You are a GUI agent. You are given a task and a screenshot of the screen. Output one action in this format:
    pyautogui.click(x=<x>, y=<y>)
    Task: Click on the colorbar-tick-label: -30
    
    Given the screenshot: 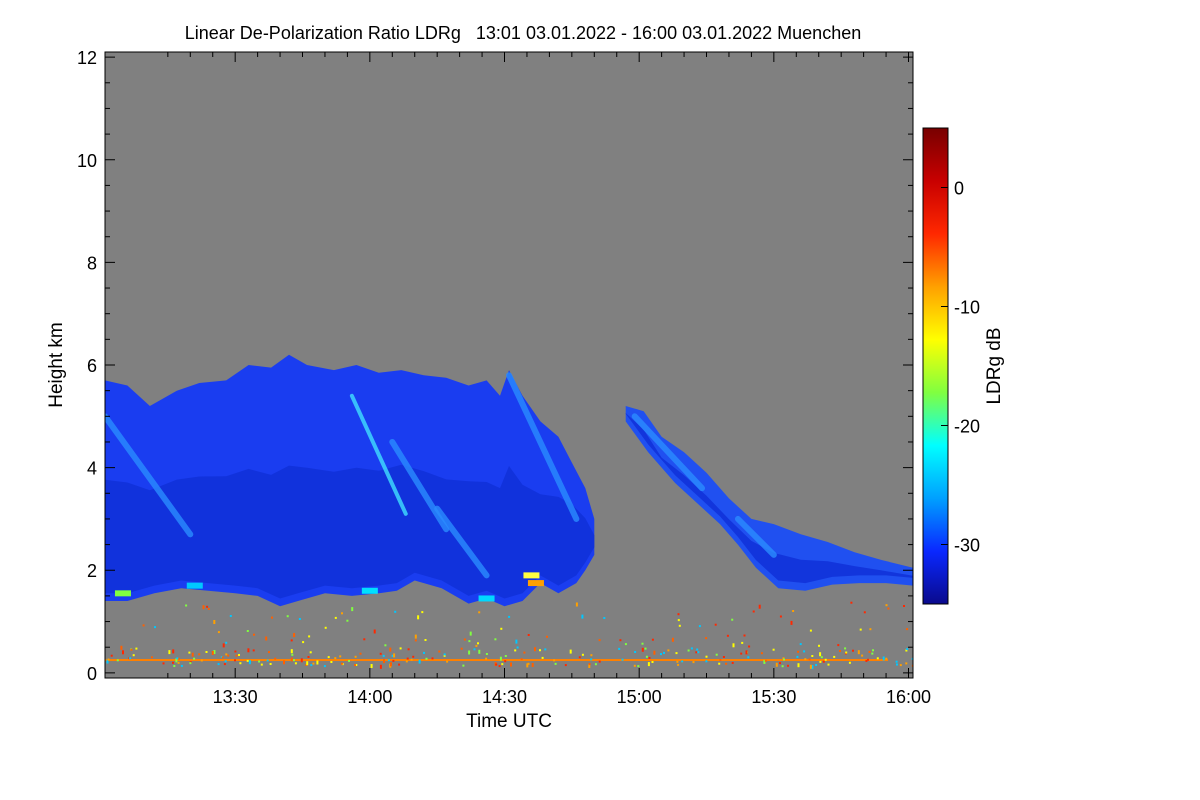 What is the action you would take?
    pyautogui.click(x=967, y=546)
    